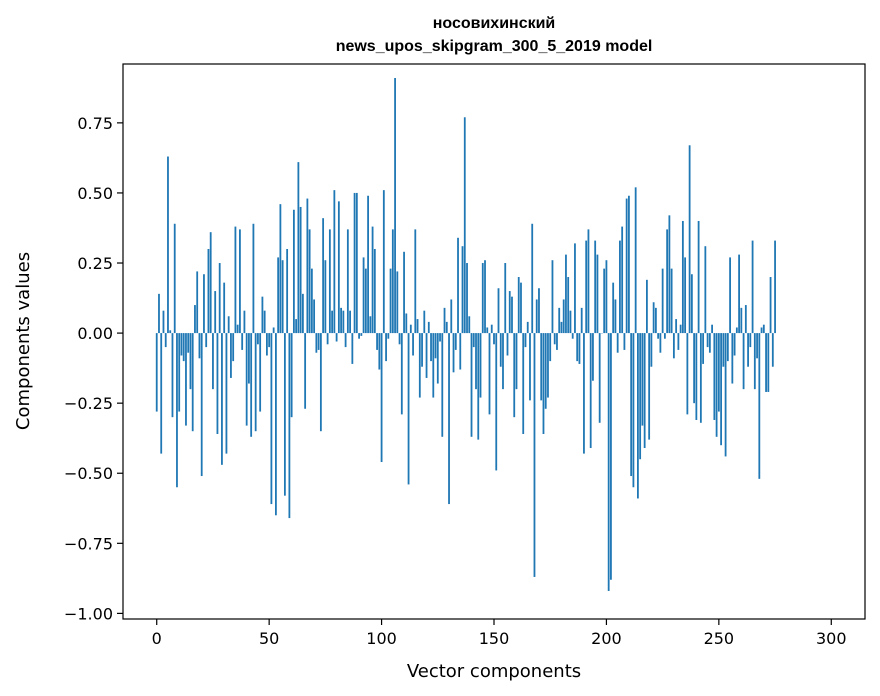  I want to click on x-tick-label: 250, so click(719, 638).